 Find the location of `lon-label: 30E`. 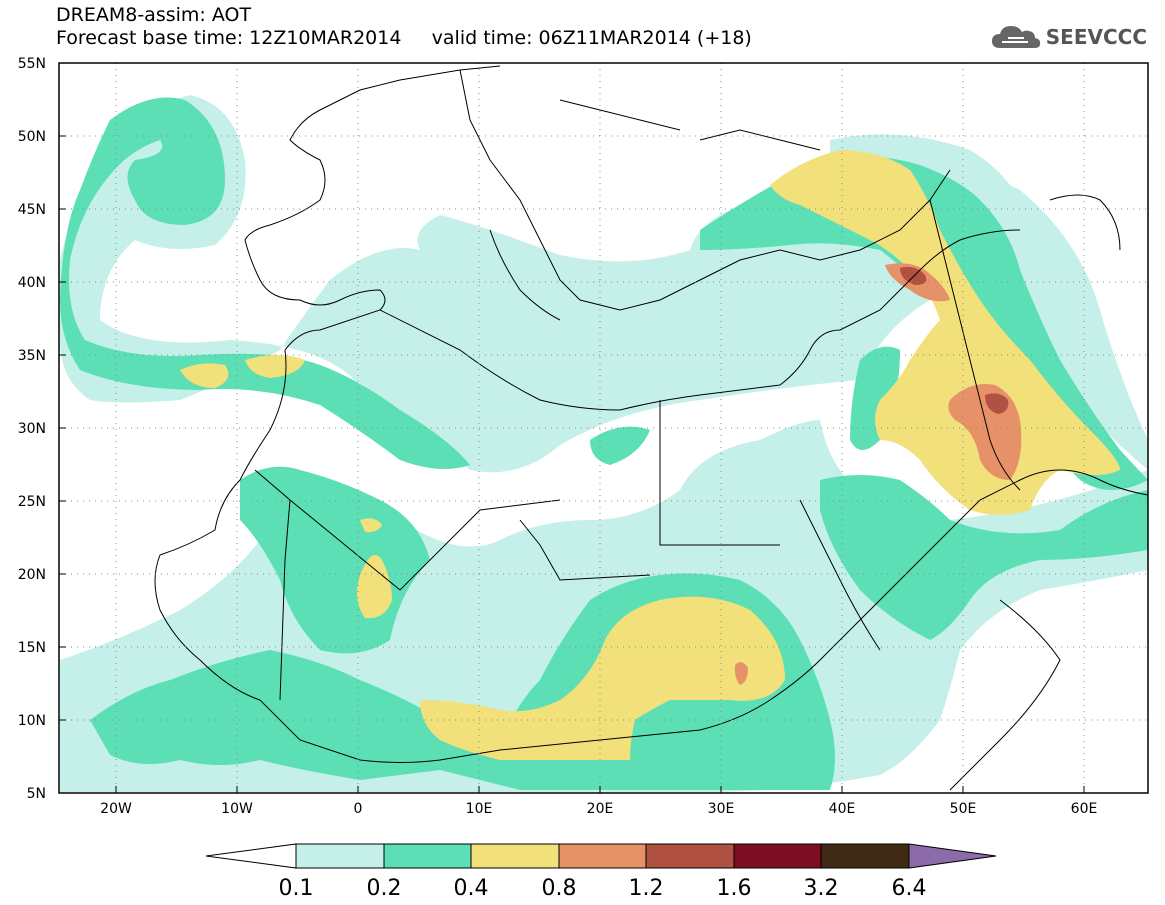

lon-label: 30E is located at coordinates (721, 809).